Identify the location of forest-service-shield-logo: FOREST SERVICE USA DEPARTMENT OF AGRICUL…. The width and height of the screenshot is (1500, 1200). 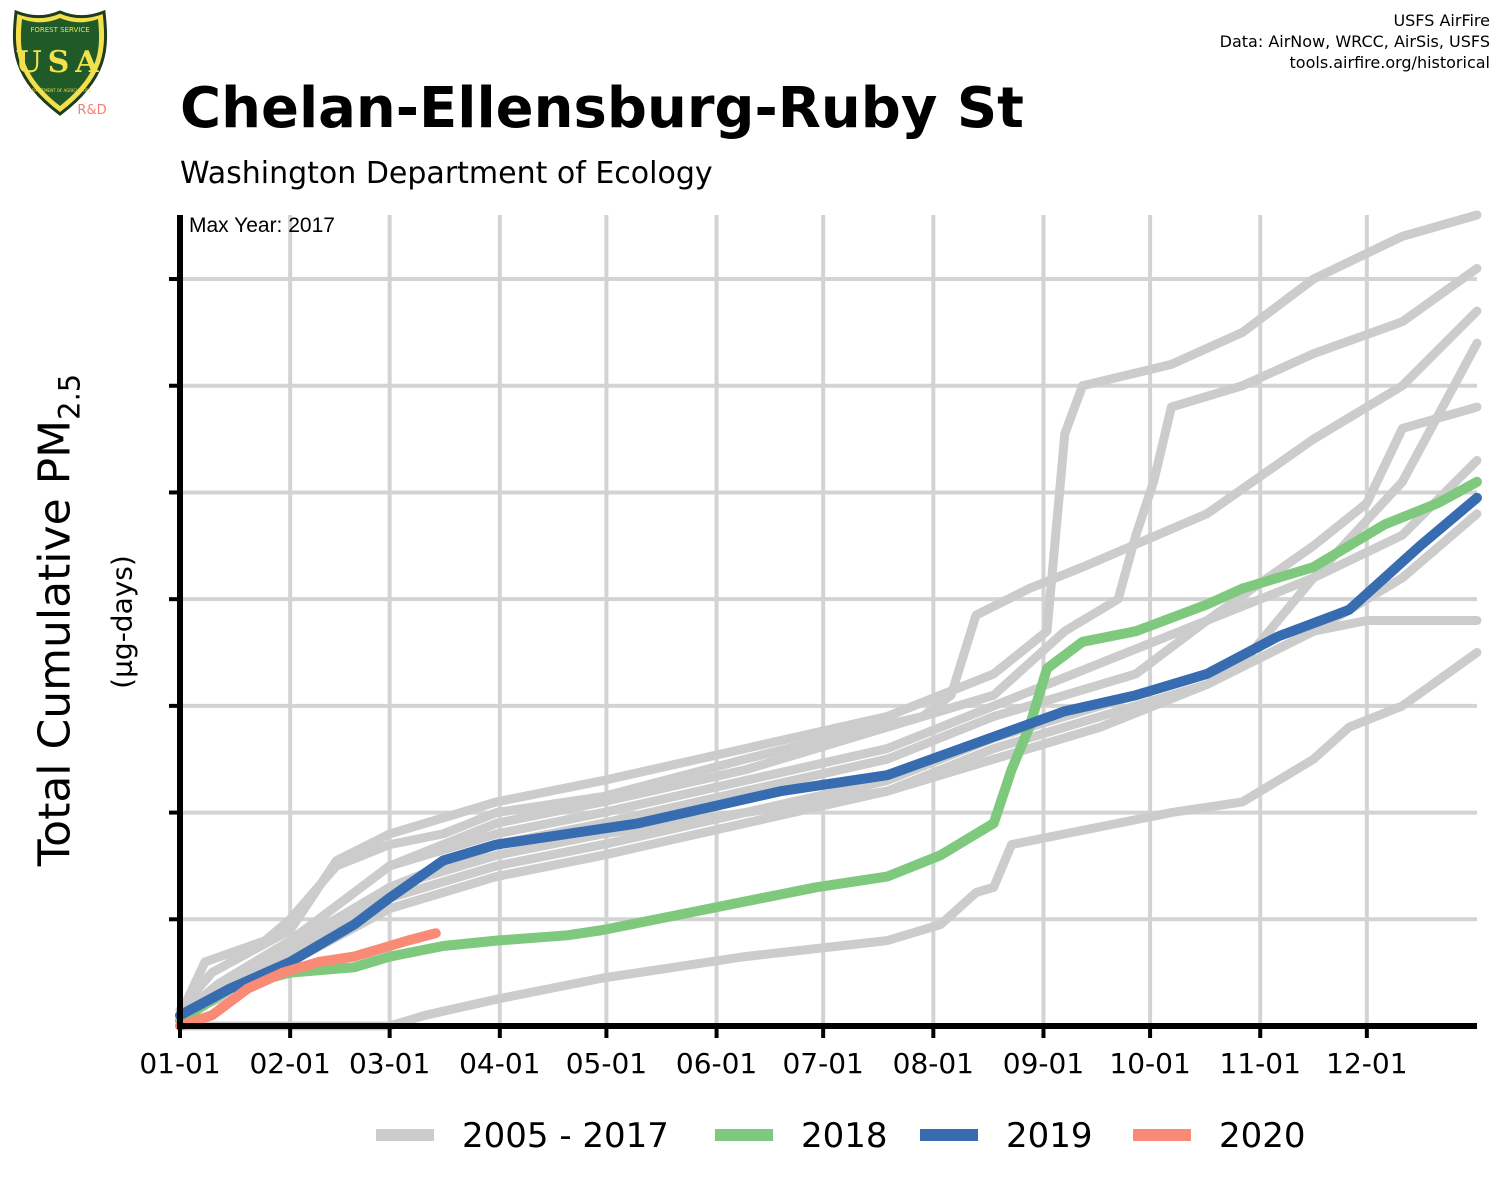
(60, 63).